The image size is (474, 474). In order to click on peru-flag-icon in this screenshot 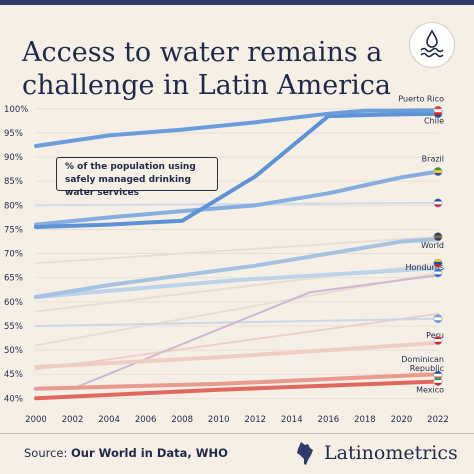, I will do `click(438, 340)`.